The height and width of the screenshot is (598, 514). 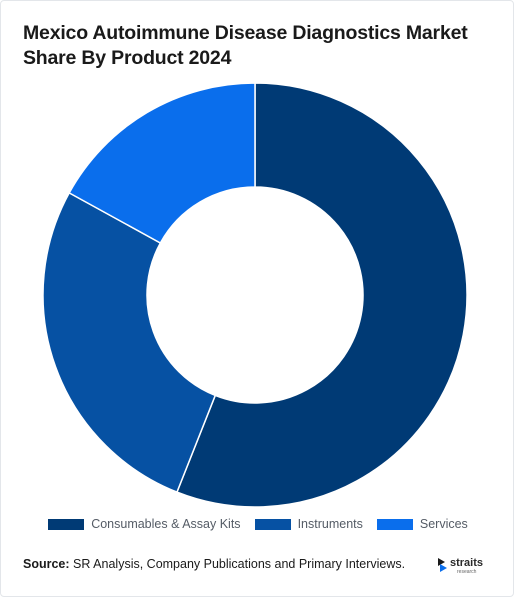 I want to click on legend-item-consumables: Consumables & Assay Kits, so click(x=144, y=524).